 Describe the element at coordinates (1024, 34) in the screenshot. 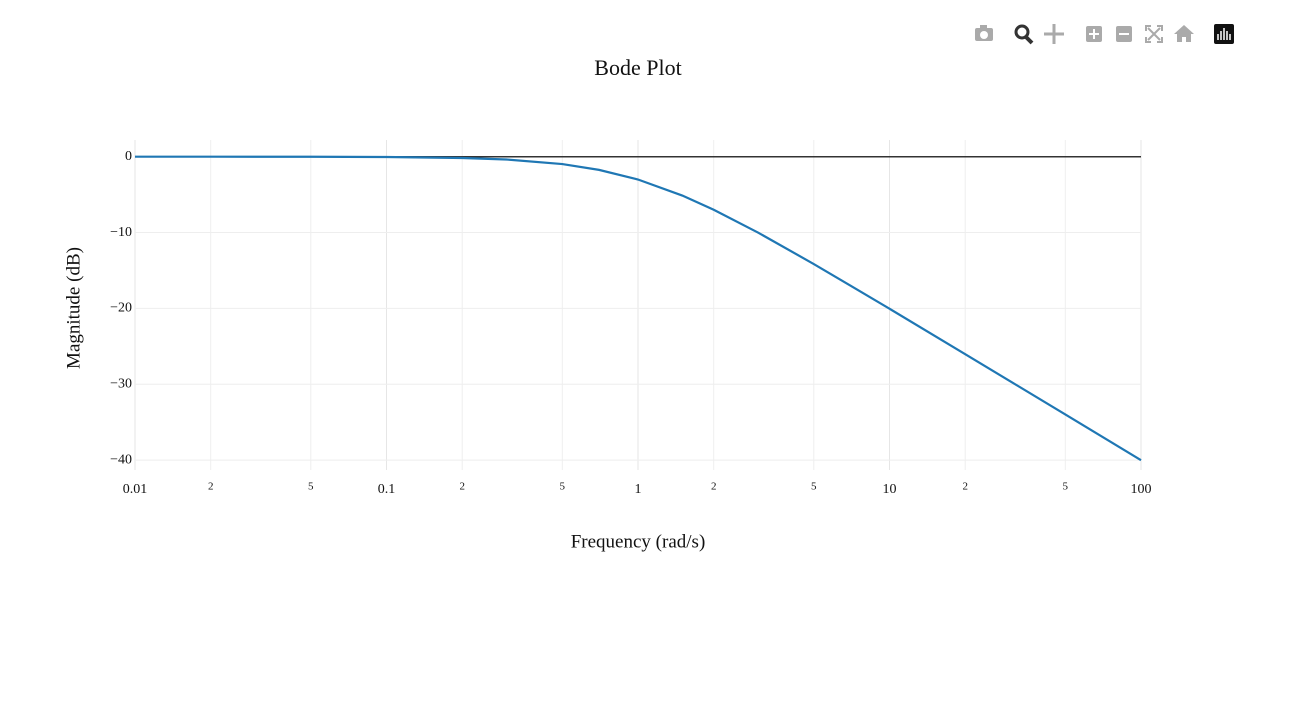

I see `zoom-button` at that location.